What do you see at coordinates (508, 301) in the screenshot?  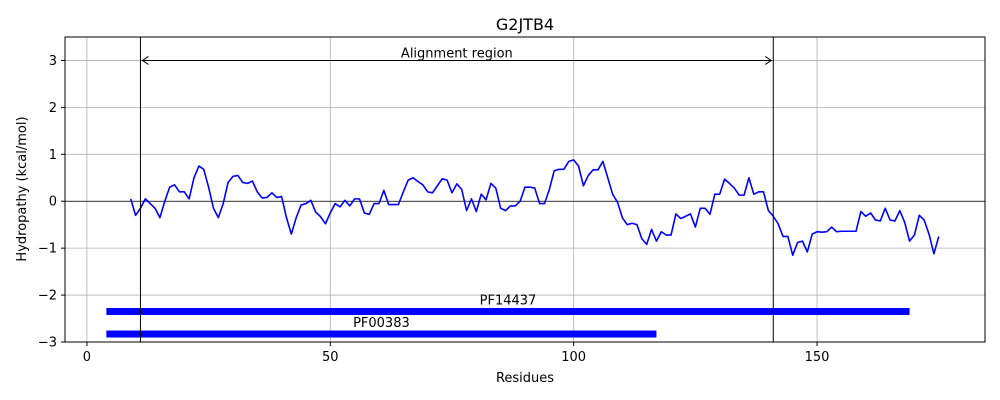 I see `domain-label: PF14437` at bounding box center [508, 301].